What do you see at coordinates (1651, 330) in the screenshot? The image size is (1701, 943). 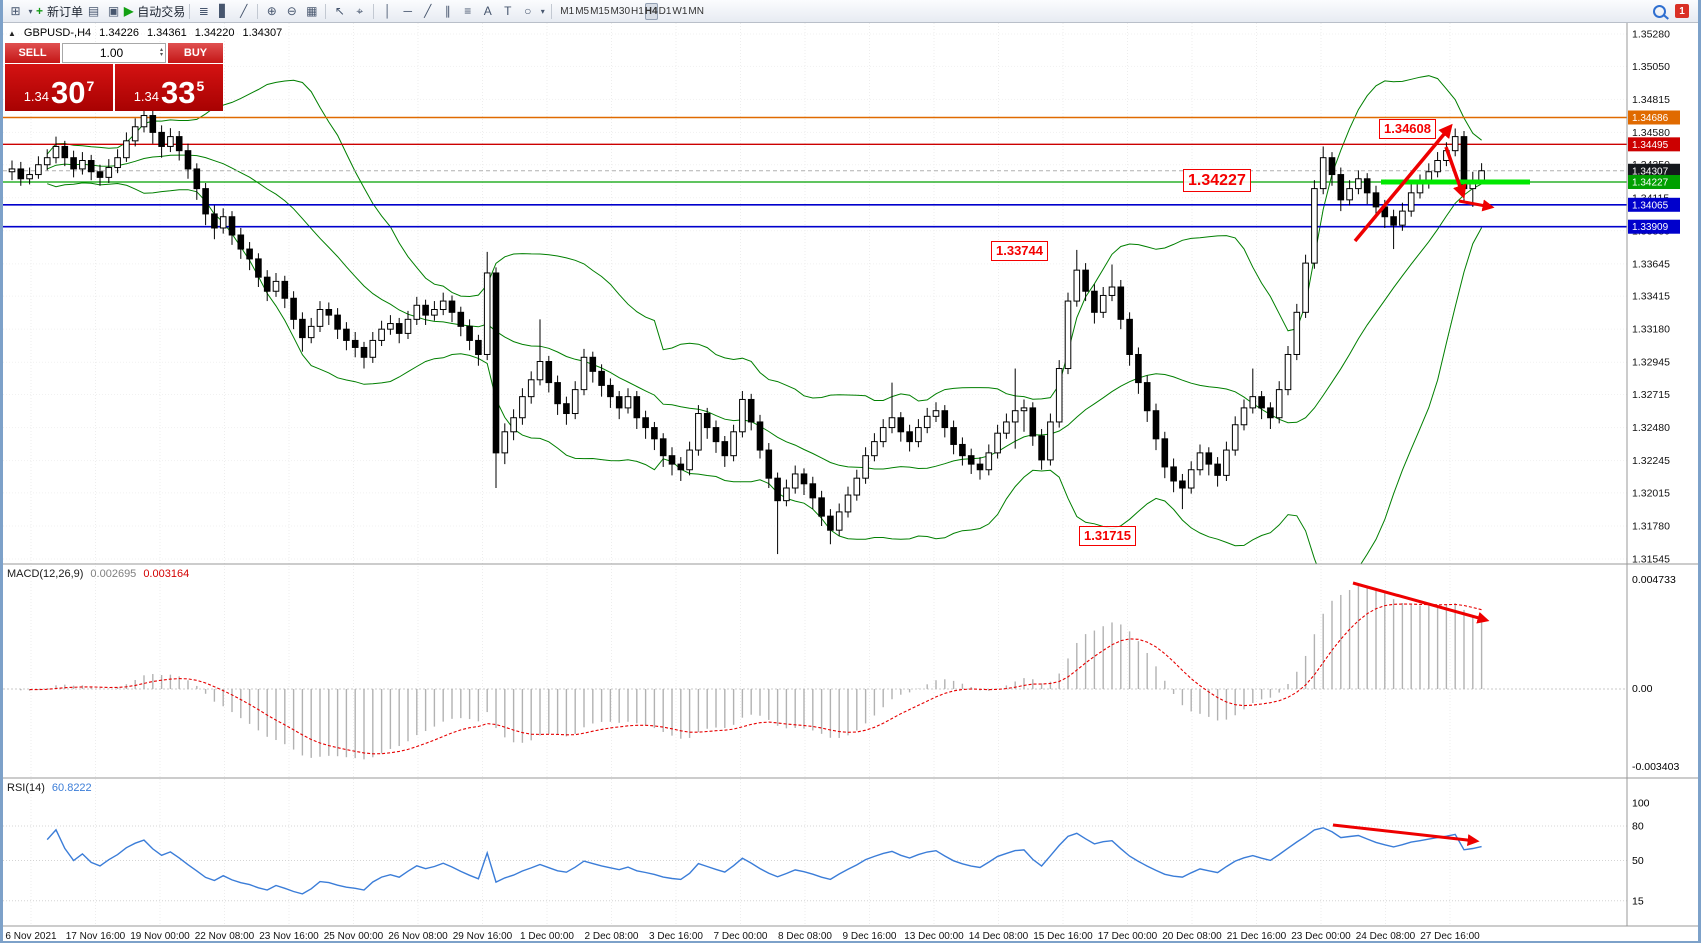 I see `svg-text: 1.33180` at bounding box center [1651, 330].